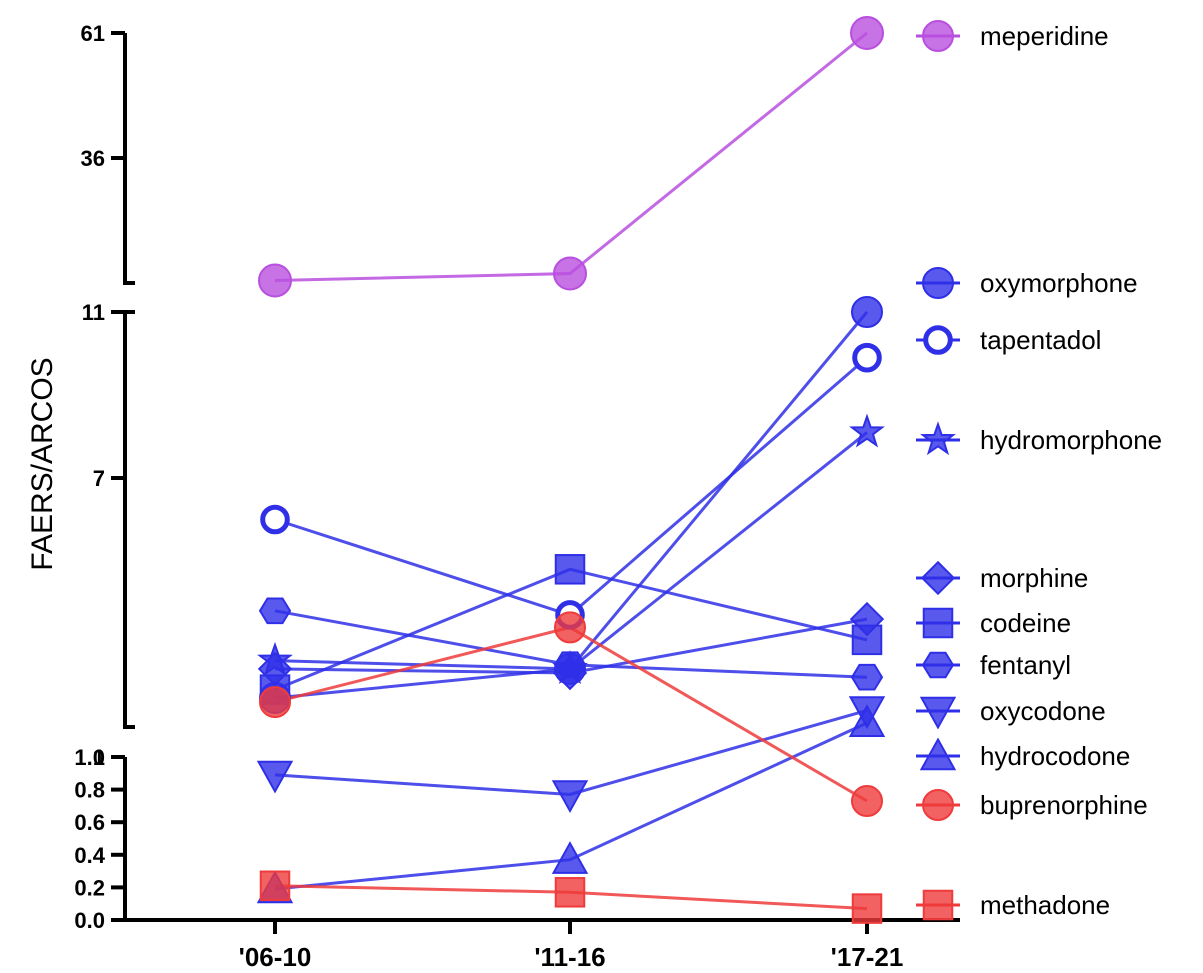 Image resolution: width=1203 pixels, height=973 pixels. I want to click on legend-marker-hydrocodone, so click(938, 754).